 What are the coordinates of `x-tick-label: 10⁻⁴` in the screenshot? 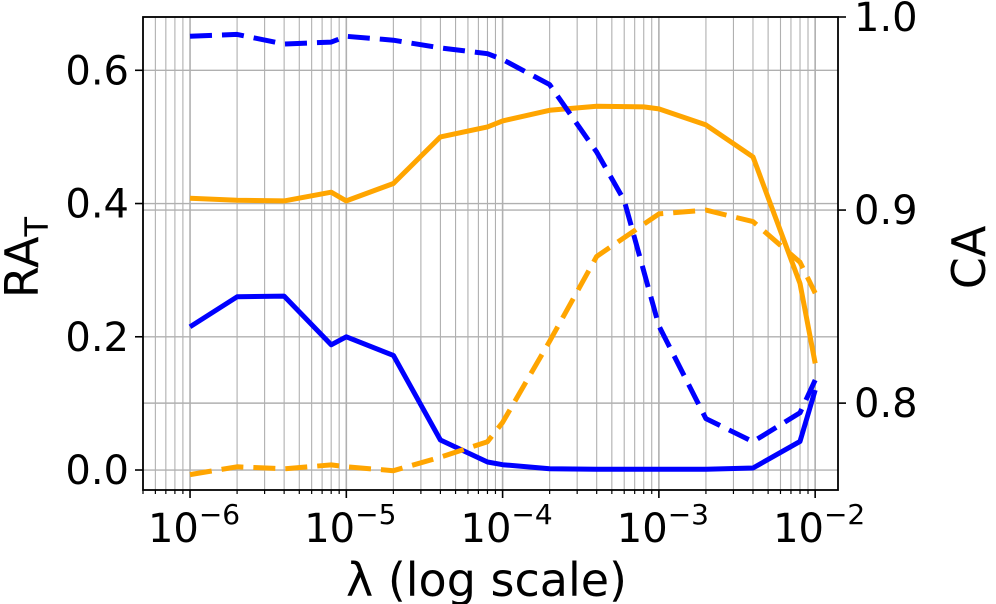 It's located at (507, 525).